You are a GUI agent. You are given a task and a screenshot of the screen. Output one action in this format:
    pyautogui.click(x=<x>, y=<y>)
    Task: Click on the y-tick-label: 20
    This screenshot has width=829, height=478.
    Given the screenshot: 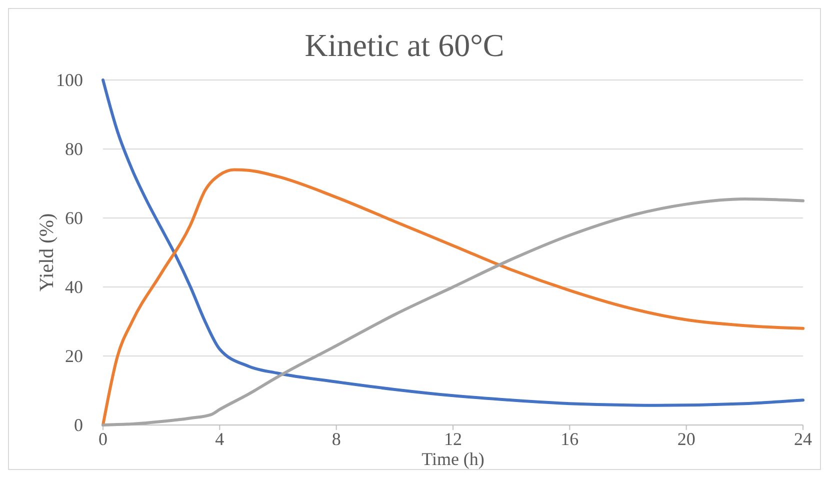 What is the action you would take?
    pyautogui.click(x=74, y=356)
    